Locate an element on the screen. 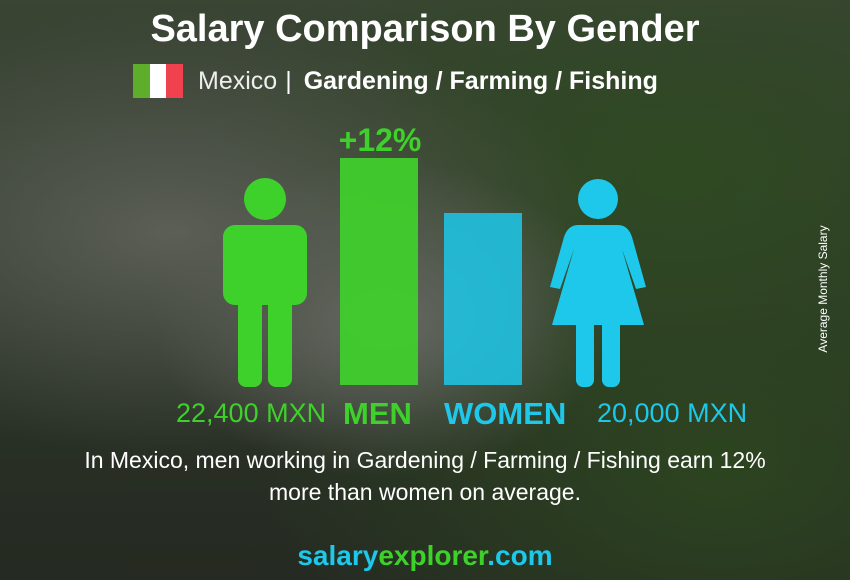 The height and width of the screenshot is (580, 850). mexico-flag-icon is located at coordinates (158, 81).